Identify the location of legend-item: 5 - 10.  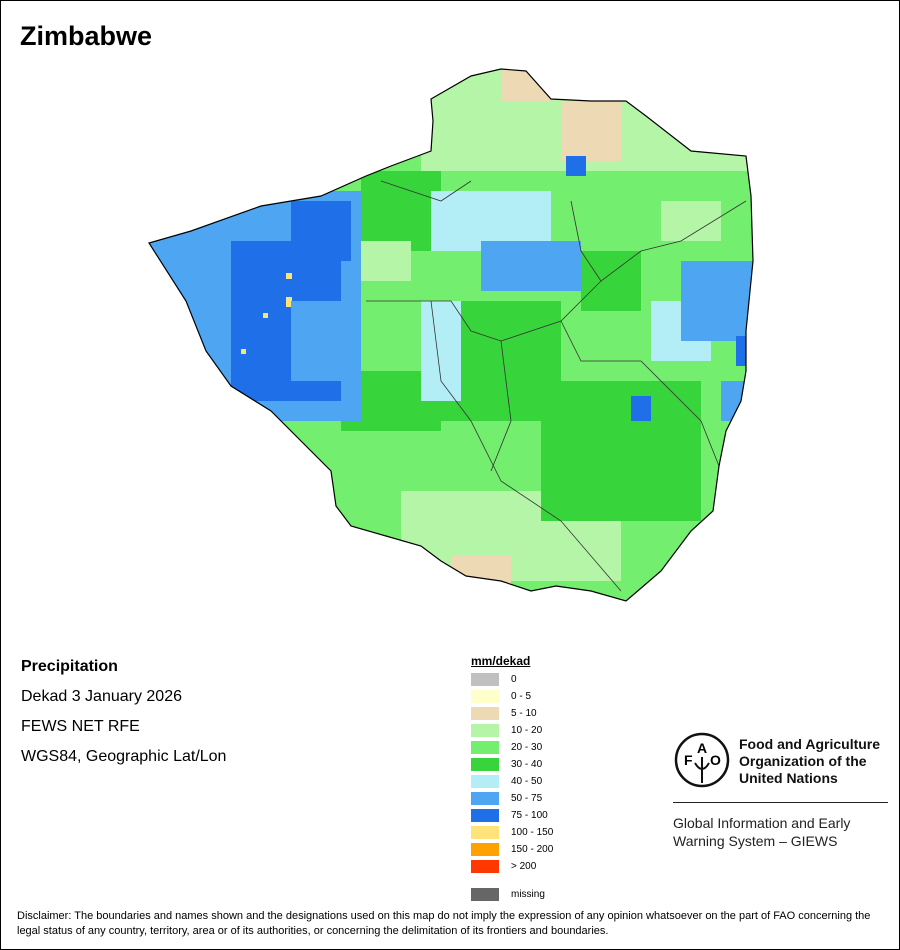
(512, 713).